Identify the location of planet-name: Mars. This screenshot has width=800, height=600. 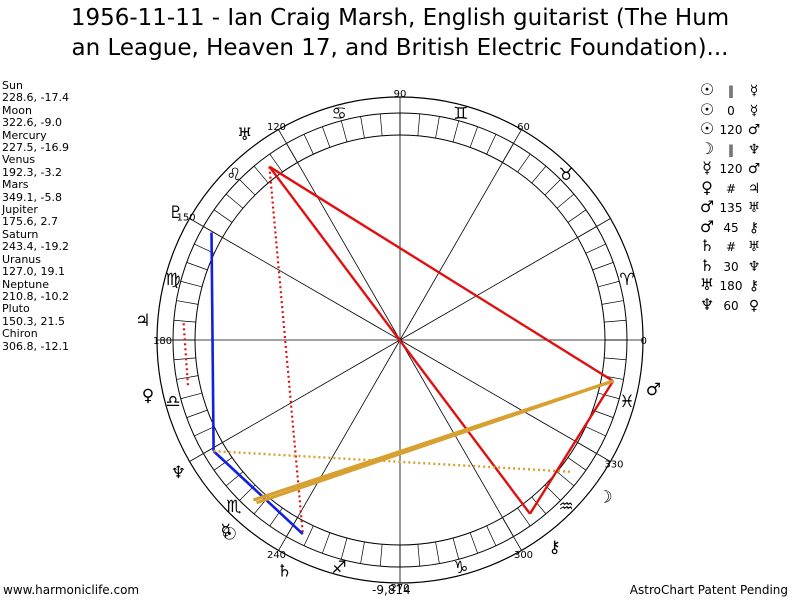
(15, 185).